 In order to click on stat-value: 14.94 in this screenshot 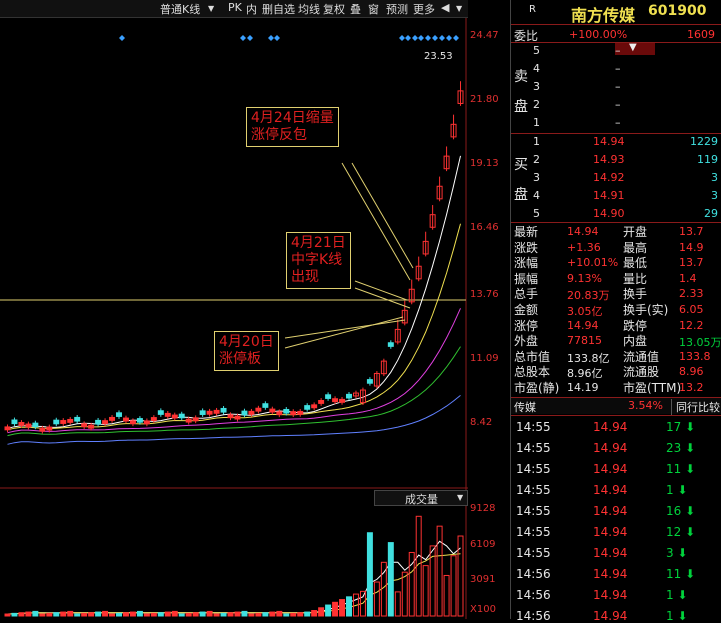, I will do `click(583, 325)`.